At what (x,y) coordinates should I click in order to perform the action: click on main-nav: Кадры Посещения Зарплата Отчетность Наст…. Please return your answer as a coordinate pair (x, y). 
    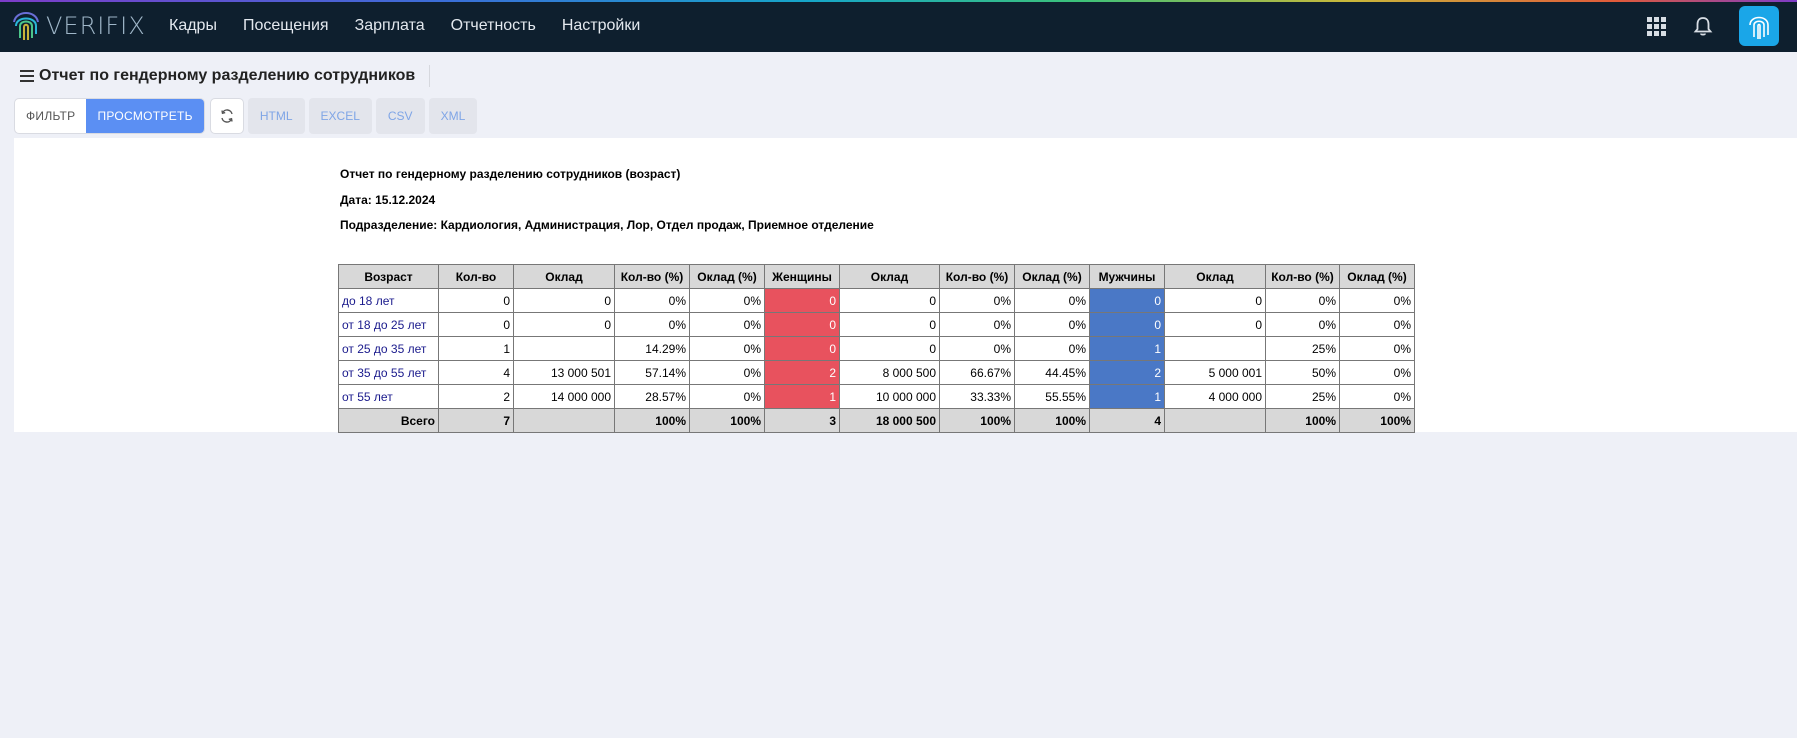
    Looking at the image, I should click on (411, 26).